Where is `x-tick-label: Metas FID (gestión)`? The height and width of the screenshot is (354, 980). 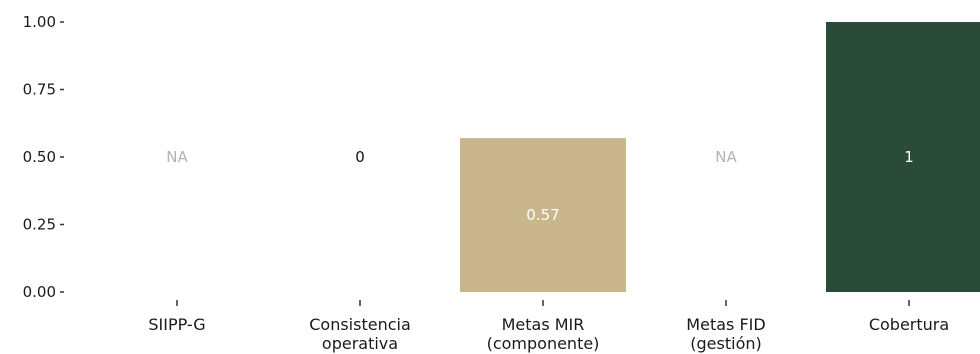
x-tick-label: Metas FID (gestión) is located at coordinates (725, 334).